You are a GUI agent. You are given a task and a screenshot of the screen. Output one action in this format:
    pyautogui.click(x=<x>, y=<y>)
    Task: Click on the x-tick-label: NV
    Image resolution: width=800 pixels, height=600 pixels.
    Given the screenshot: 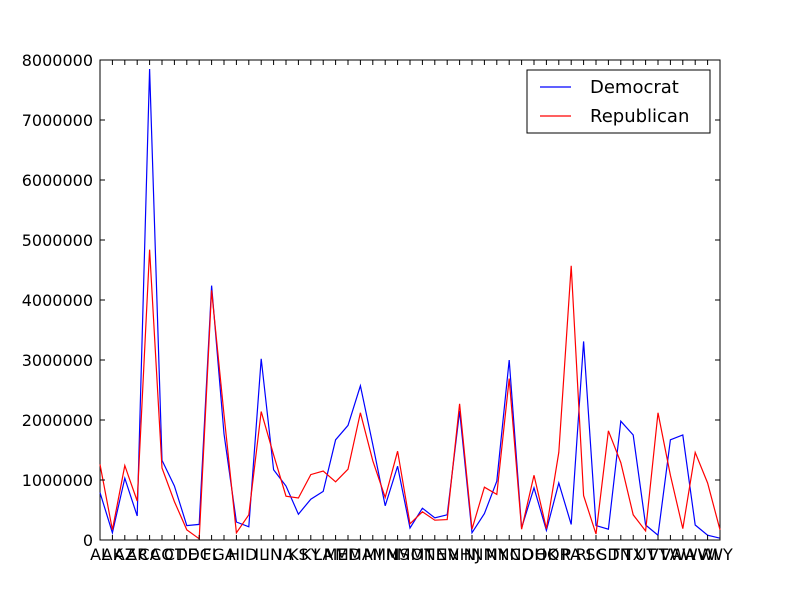 What is the action you would take?
    pyautogui.click(x=447, y=554)
    